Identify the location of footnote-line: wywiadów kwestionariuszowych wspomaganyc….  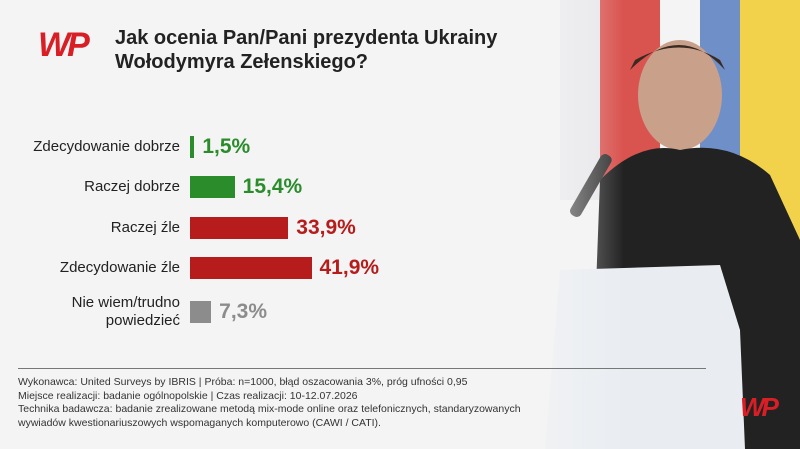
(199, 422).